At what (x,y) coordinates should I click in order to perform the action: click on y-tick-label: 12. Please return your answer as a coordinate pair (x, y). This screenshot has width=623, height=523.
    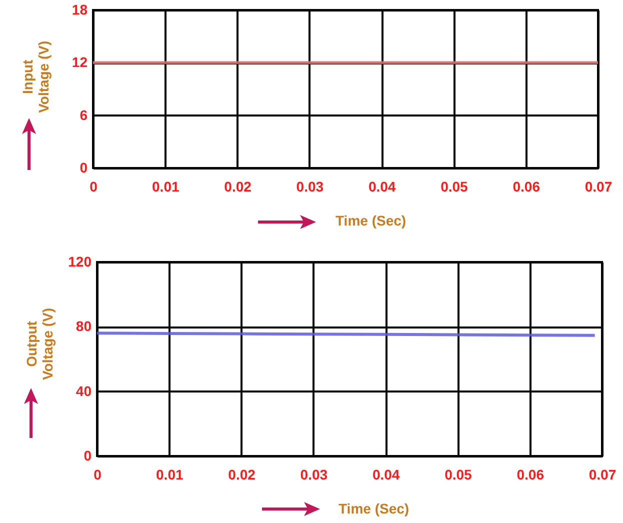
    Looking at the image, I should click on (80, 62).